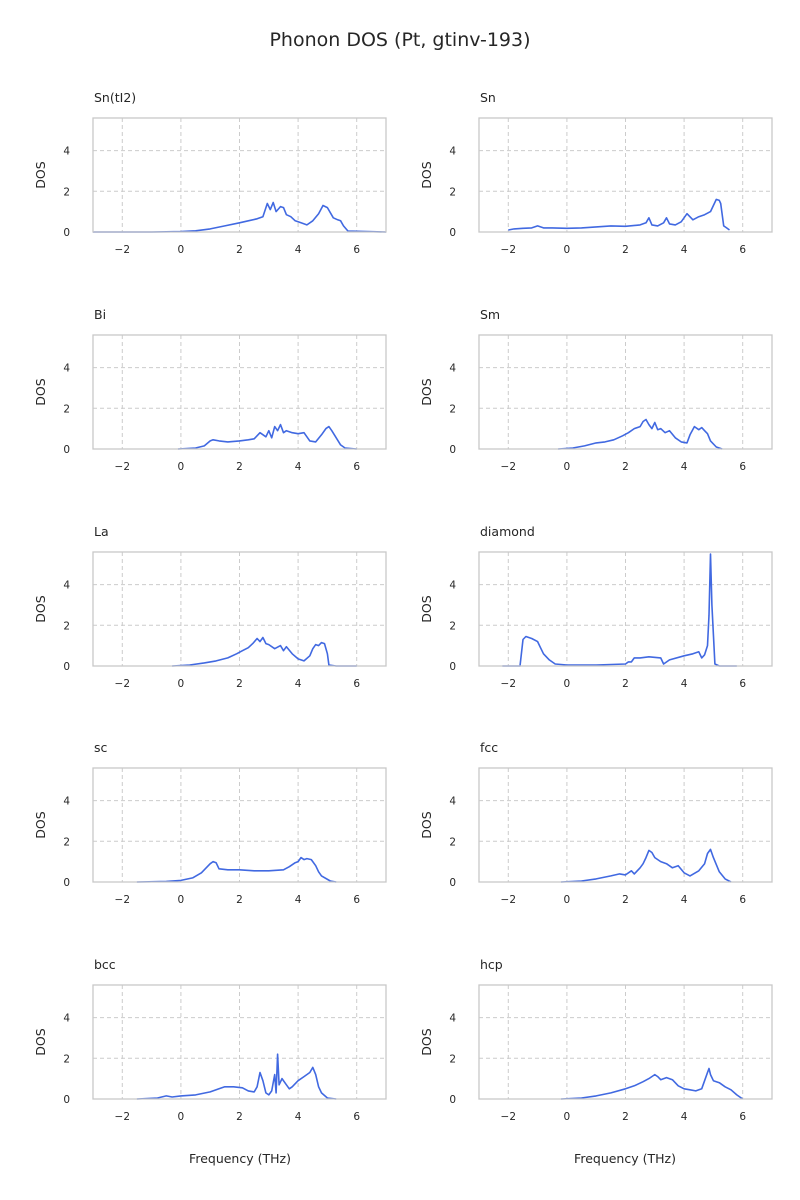 The image size is (800, 1200). I want to click on panel-title: diamond, so click(507, 531).